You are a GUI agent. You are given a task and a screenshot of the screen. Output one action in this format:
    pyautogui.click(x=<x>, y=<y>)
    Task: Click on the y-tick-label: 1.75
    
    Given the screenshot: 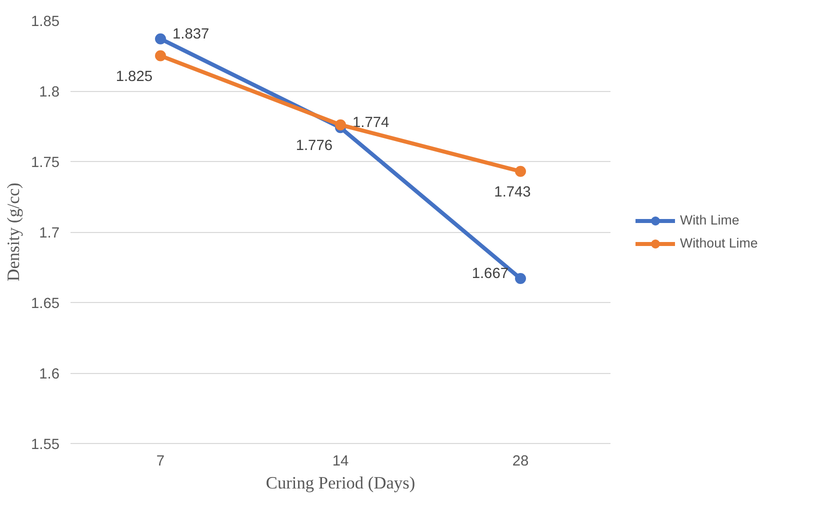 What is the action you would take?
    pyautogui.click(x=45, y=163)
    